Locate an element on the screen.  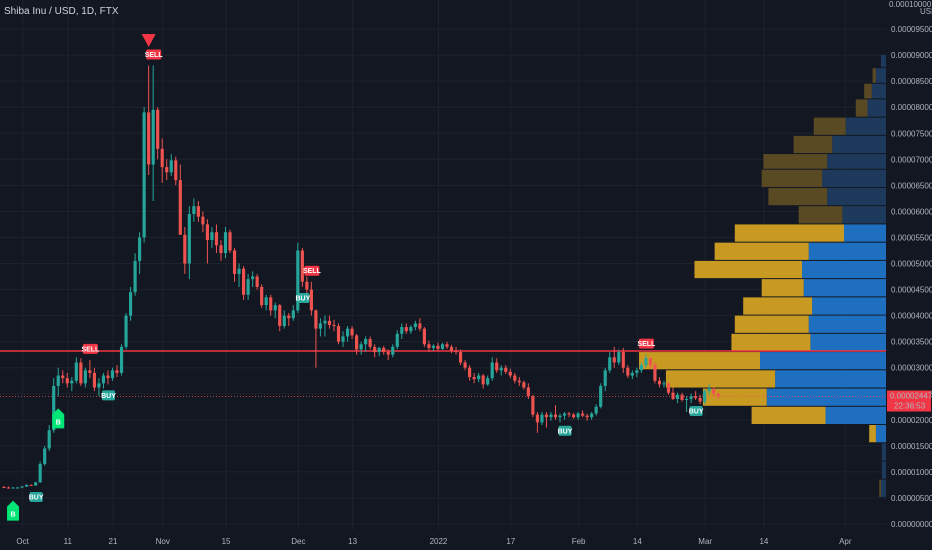
price-tick: 0.00005500 is located at coordinates (911, 237).